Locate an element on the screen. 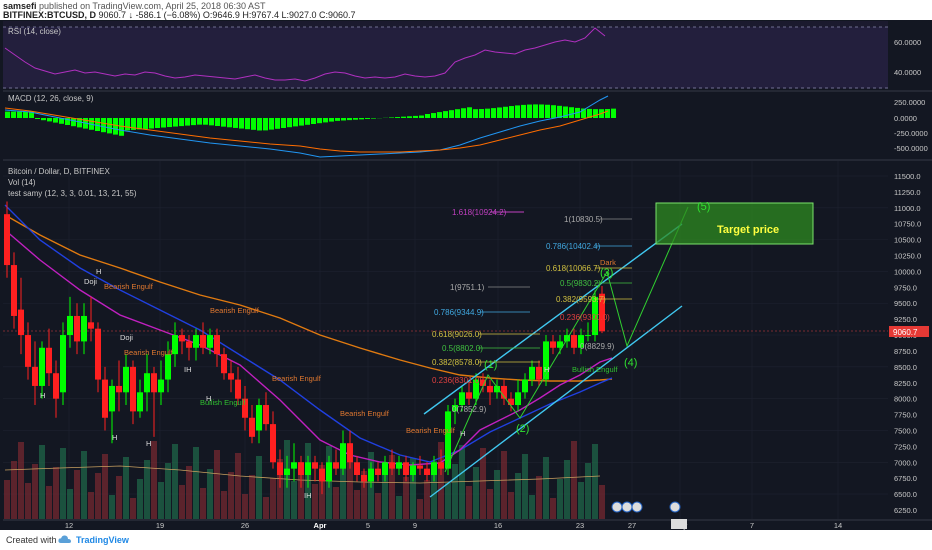 This screenshot has width=932, height=550. price-axis-tick: 6500.0 is located at coordinates (905, 494).